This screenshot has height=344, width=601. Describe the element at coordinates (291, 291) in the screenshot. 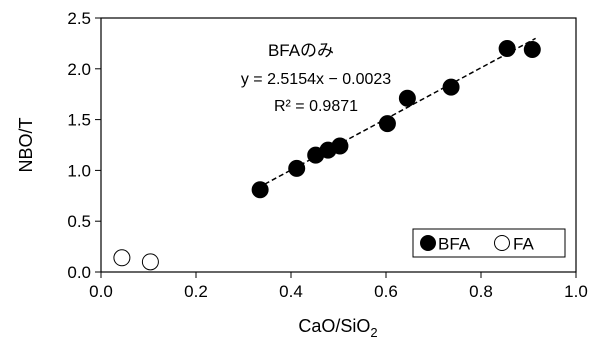

I see `x-tick-label: 0.4` at that location.